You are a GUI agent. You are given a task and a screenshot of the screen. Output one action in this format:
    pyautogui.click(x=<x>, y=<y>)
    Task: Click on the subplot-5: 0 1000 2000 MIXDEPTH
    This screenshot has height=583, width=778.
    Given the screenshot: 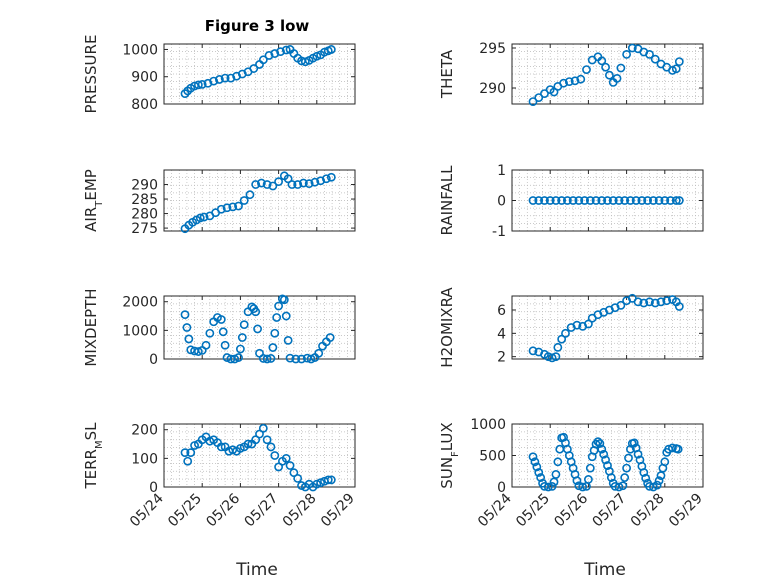 What is the action you would take?
    pyautogui.click(x=219, y=328)
    